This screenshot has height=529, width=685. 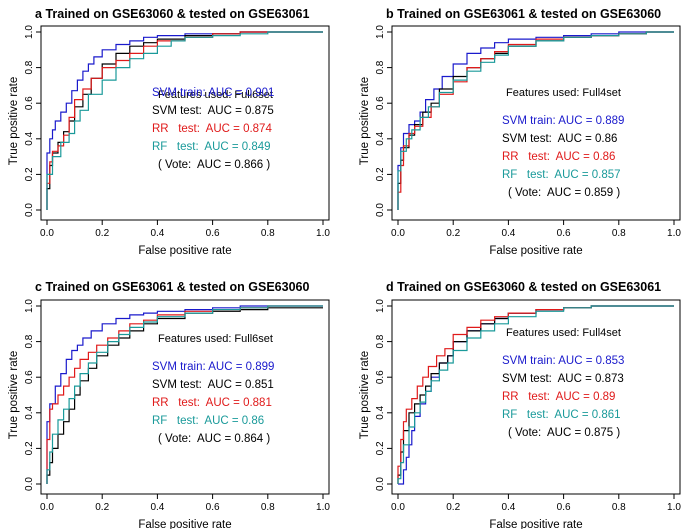 What do you see at coordinates (561, 415) in the screenshot?
I see `legend-entry: RF test: AUC = 0.861` at bounding box center [561, 415].